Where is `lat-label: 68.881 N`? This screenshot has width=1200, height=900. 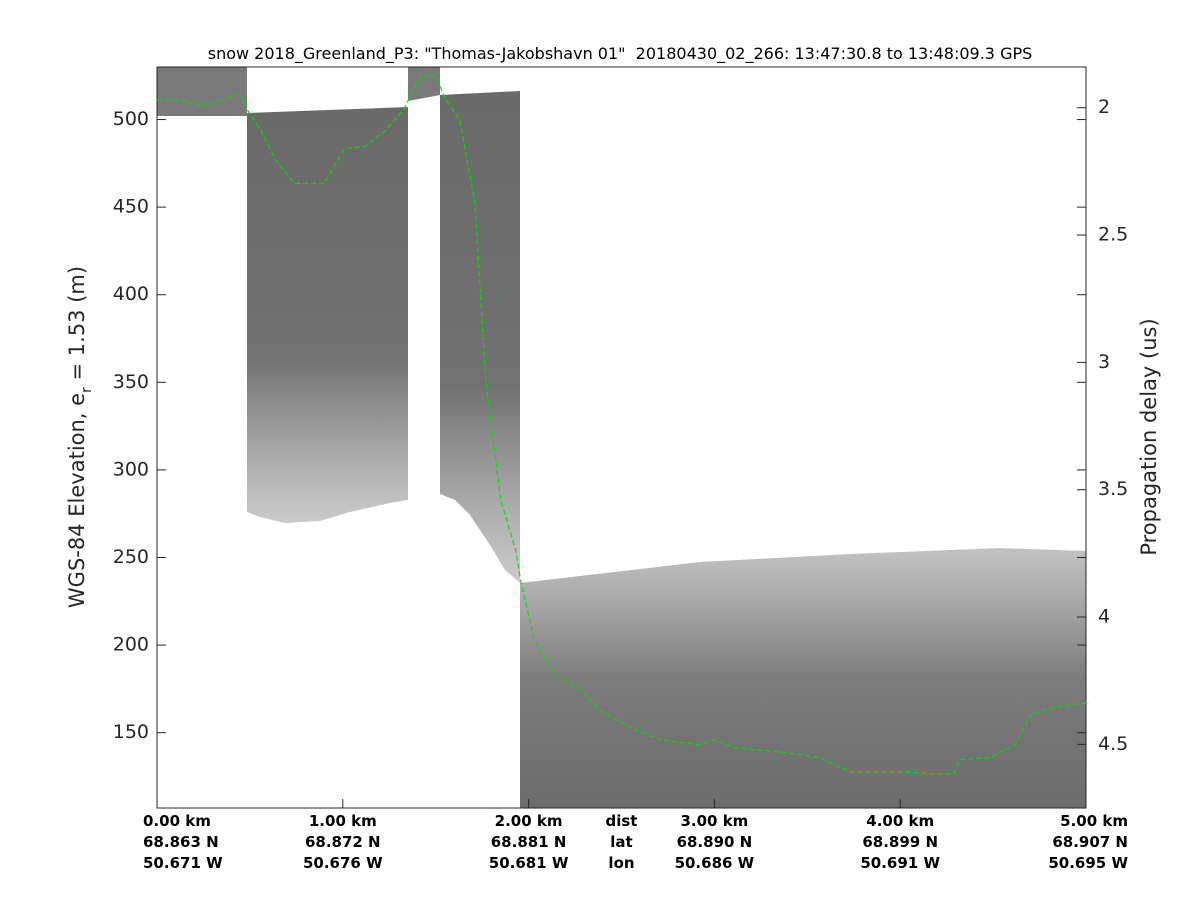
lat-label: 68.881 N is located at coordinates (529, 842).